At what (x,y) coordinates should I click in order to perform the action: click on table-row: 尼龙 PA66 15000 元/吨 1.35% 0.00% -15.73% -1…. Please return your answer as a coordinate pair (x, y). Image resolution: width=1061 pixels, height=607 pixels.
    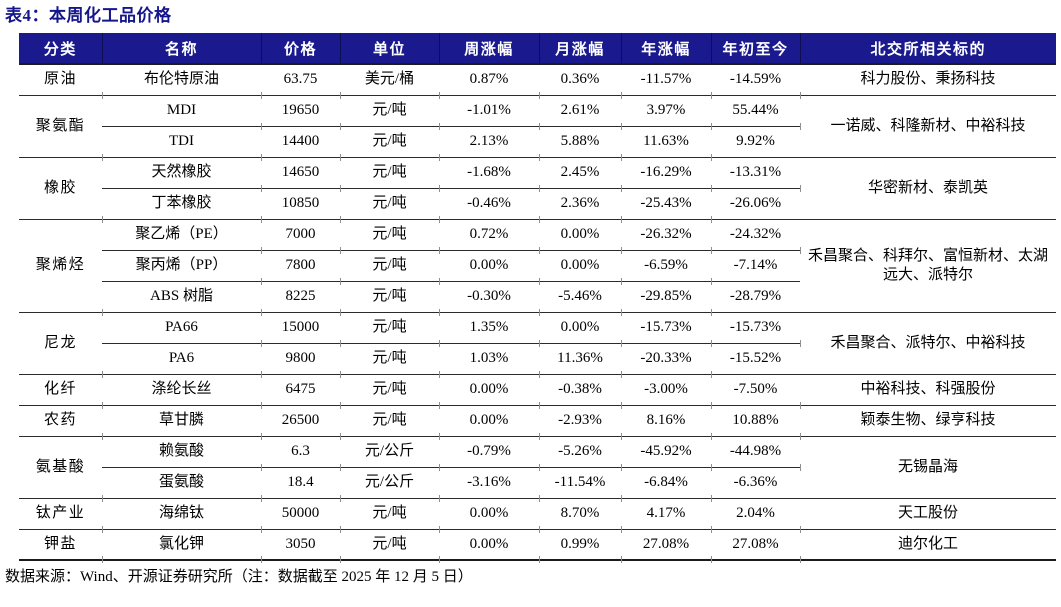
    Looking at the image, I should click on (537, 344).